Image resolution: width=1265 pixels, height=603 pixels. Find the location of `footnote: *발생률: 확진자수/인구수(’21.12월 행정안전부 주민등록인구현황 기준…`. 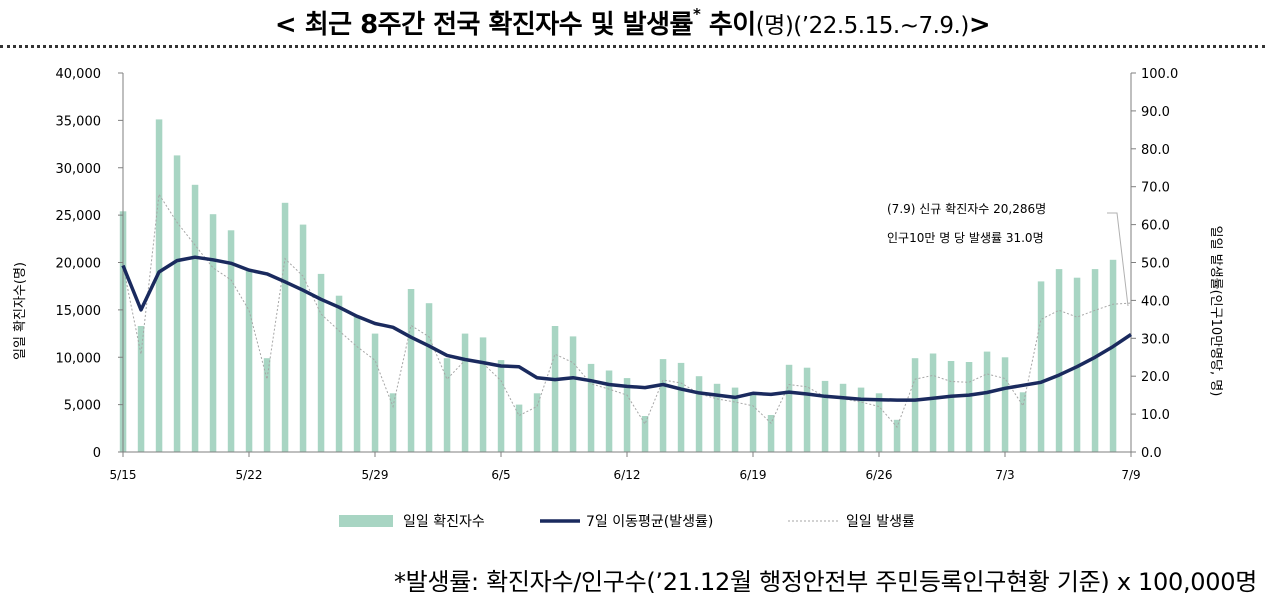

footnote: *발생률: 확진자수/인구수(’21.12월 행정안전부 주민등록인구현황 기준… is located at coordinates (825, 582).